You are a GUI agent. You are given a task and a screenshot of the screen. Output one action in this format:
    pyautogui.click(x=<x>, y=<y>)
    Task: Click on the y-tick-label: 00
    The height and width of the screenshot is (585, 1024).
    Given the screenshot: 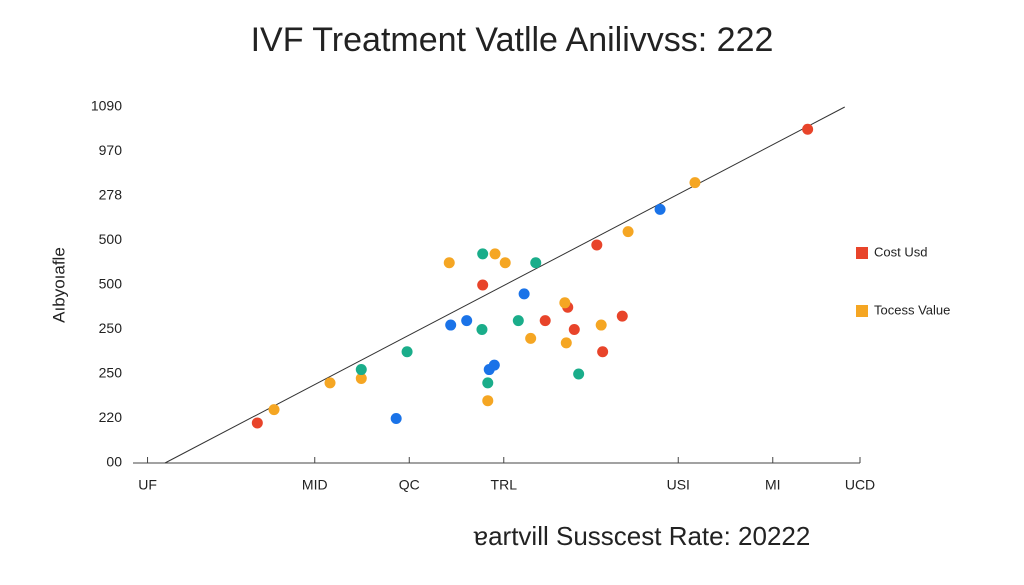 What is the action you would take?
    pyautogui.click(x=114, y=462)
    